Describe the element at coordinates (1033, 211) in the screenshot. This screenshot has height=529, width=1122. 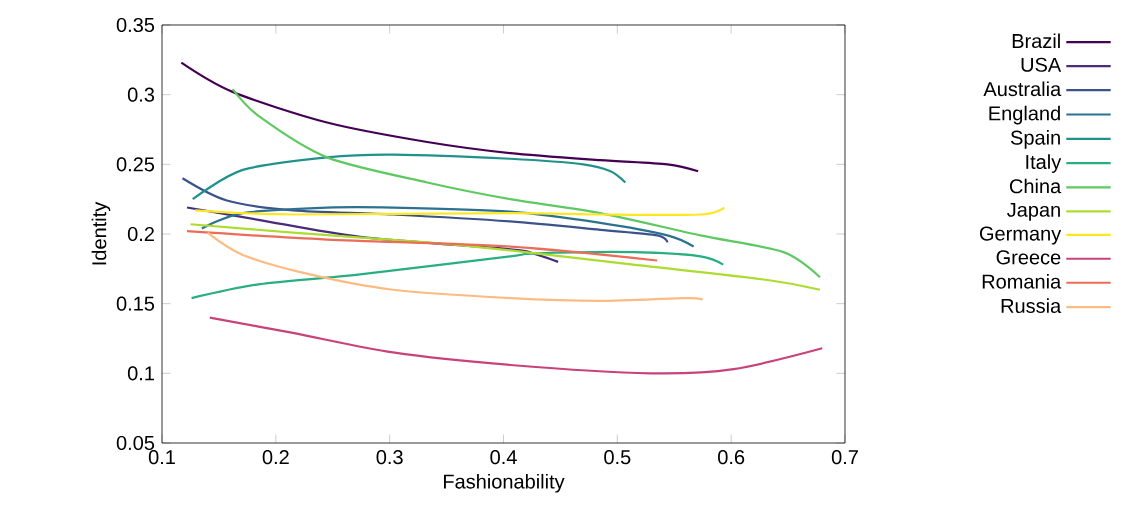
I see `legend-label: Japan` at that location.